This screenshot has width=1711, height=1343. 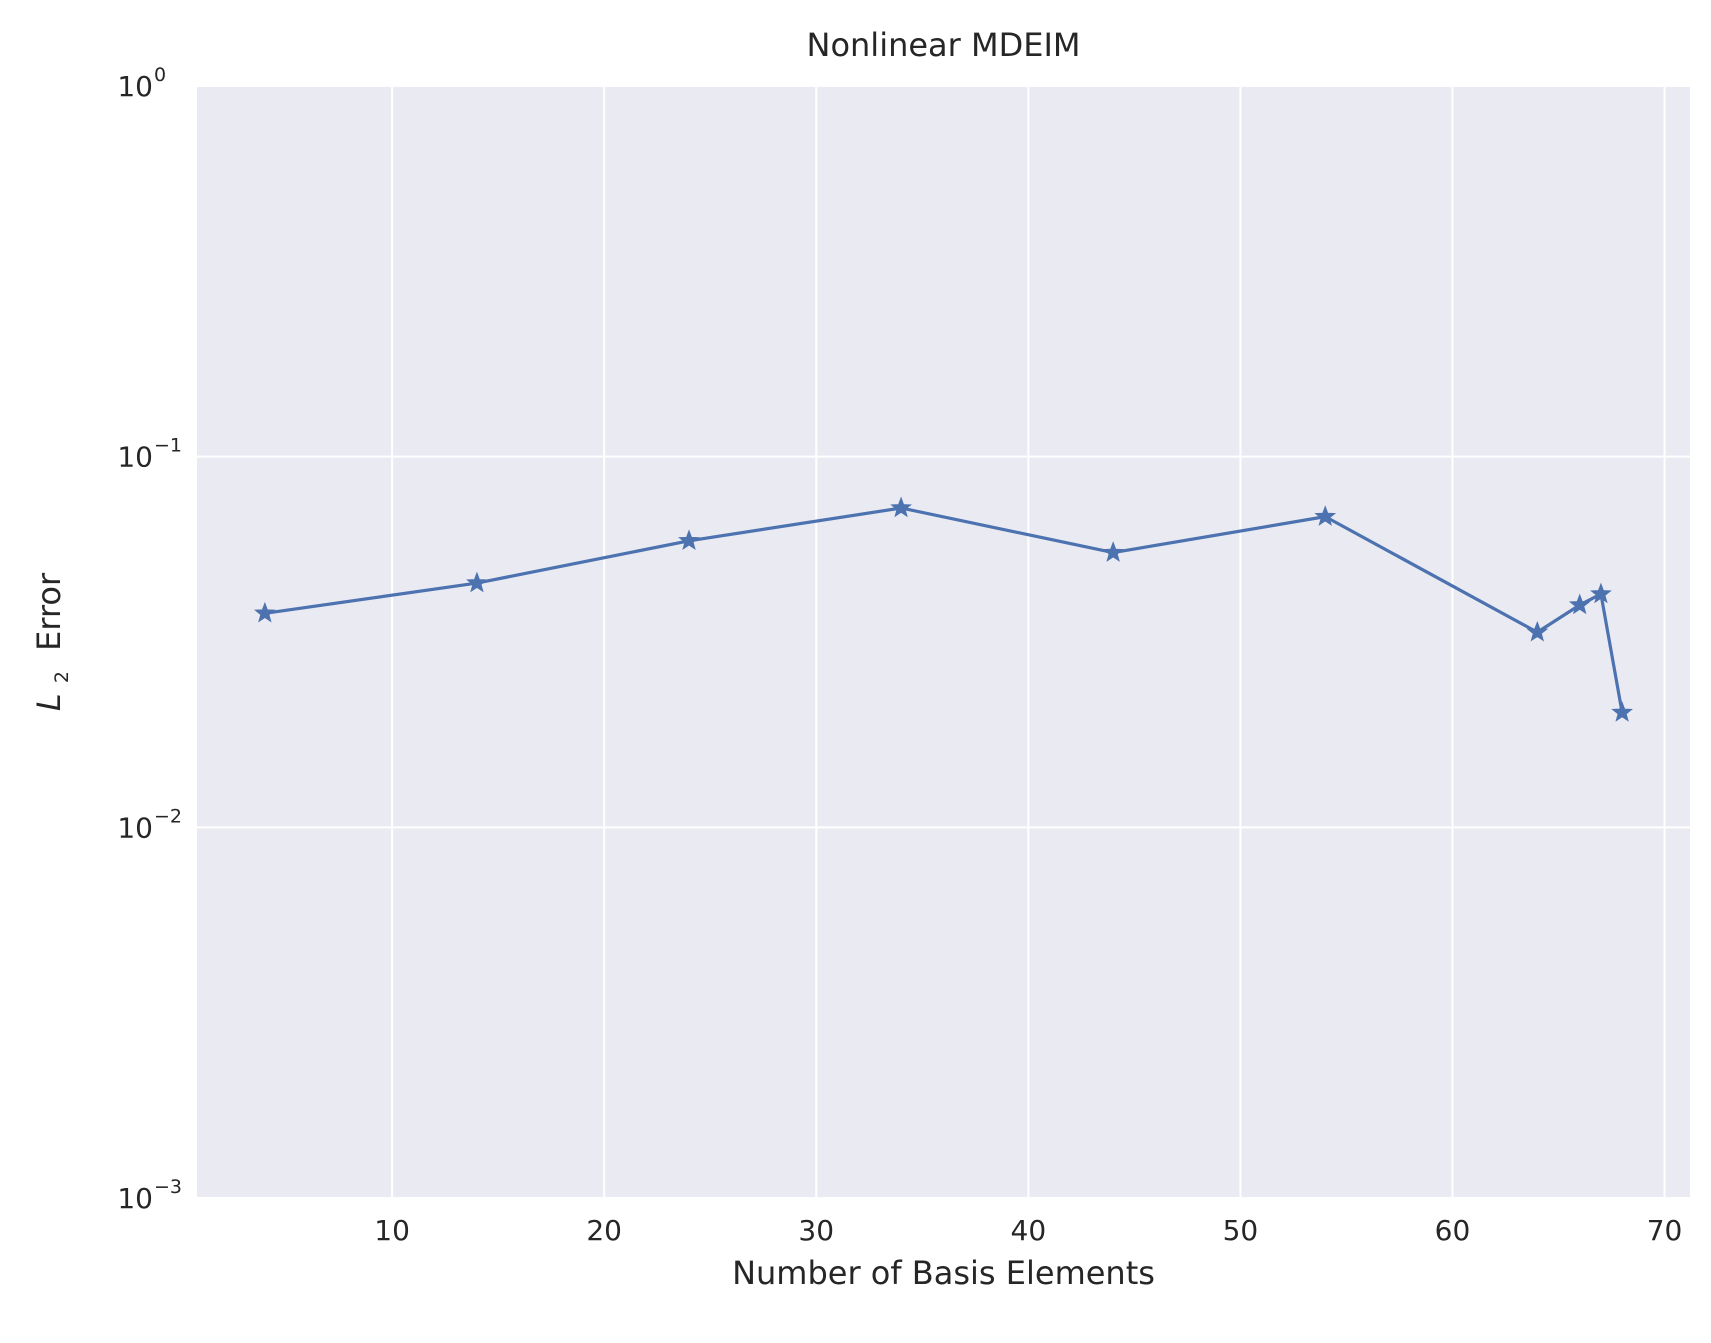 What do you see at coordinates (49, 702) in the screenshot?
I see `y-axis-label-symbol: L` at bounding box center [49, 702].